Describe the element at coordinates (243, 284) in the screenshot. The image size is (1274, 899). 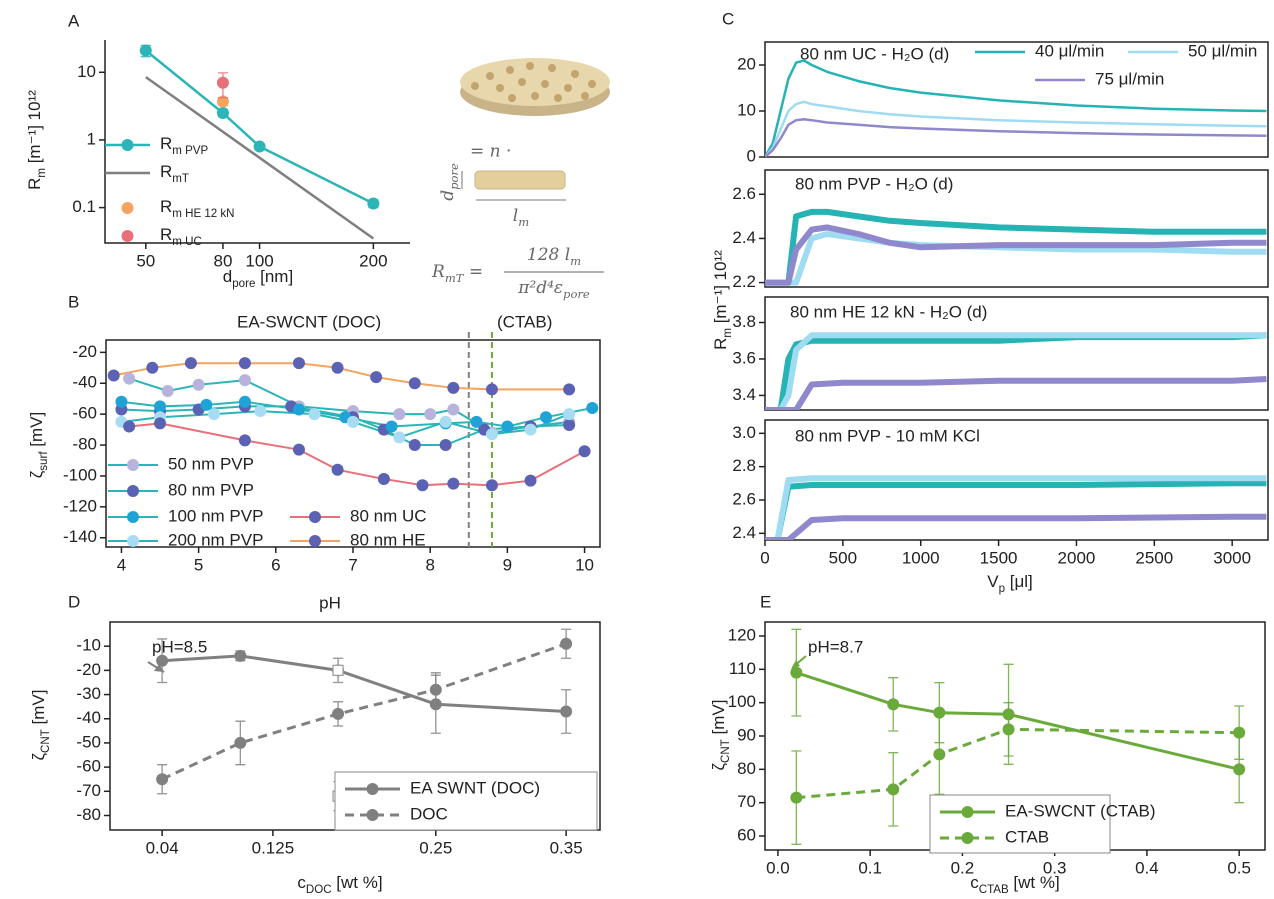
I see `x-axis-label-part: pore` at that location.